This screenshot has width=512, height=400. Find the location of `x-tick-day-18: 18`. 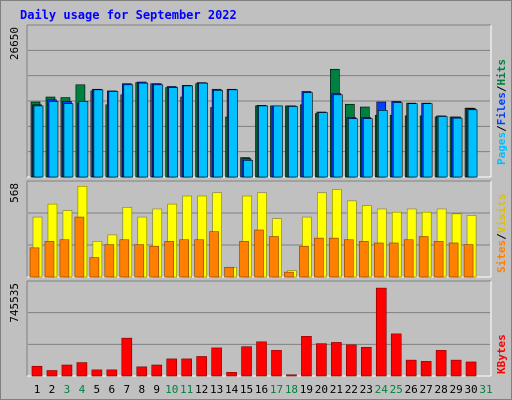

x-tick-day-18: 18 is located at coordinates (291, 389).